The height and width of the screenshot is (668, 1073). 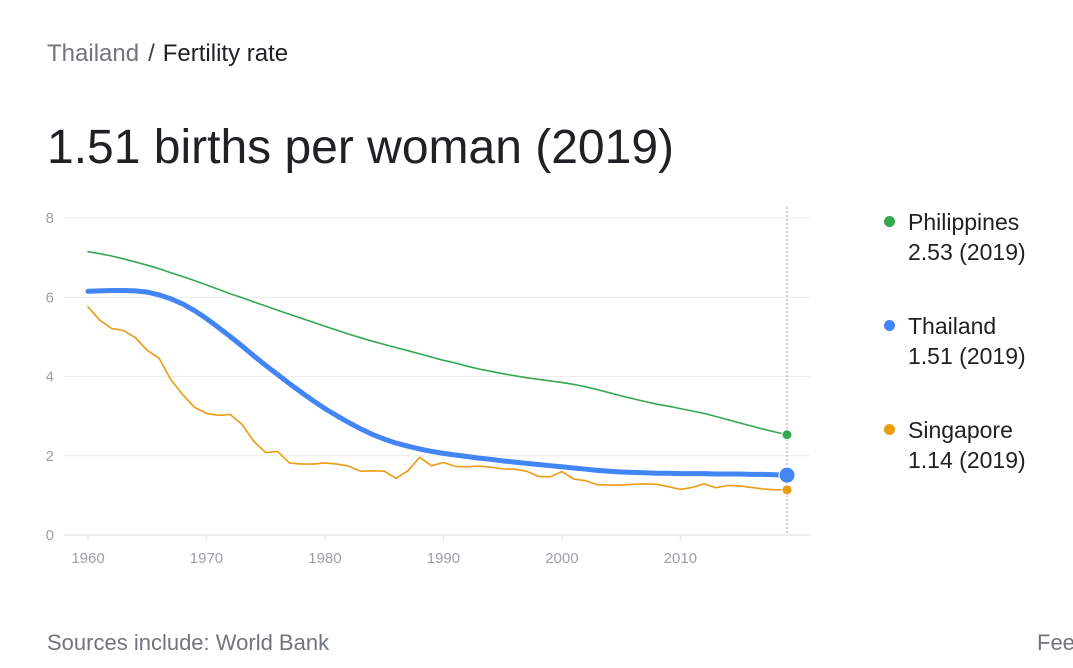 I want to click on feedback-link: Fee, so click(x=1055, y=642).